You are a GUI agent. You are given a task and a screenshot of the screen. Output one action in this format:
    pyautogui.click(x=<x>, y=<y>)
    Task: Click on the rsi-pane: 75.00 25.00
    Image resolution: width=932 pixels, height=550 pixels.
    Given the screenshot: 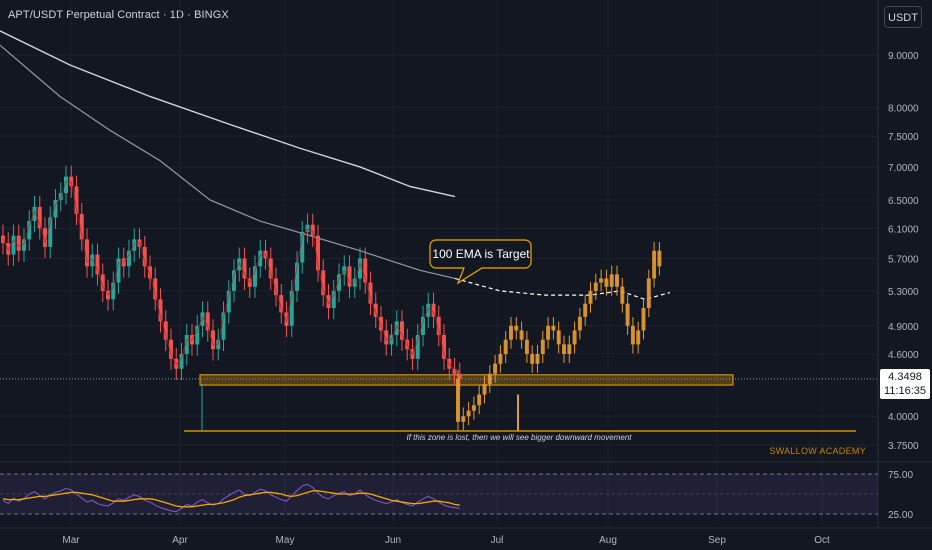 What is the action you would take?
    pyautogui.click(x=456, y=495)
    